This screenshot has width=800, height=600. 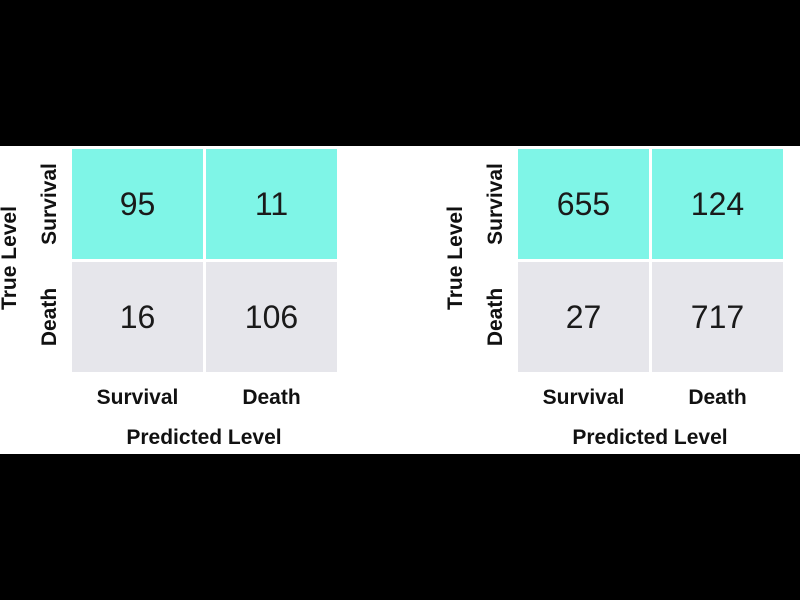 What do you see at coordinates (137, 317) in the screenshot?
I see `cell-death-survival: 16` at bounding box center [137, 317].